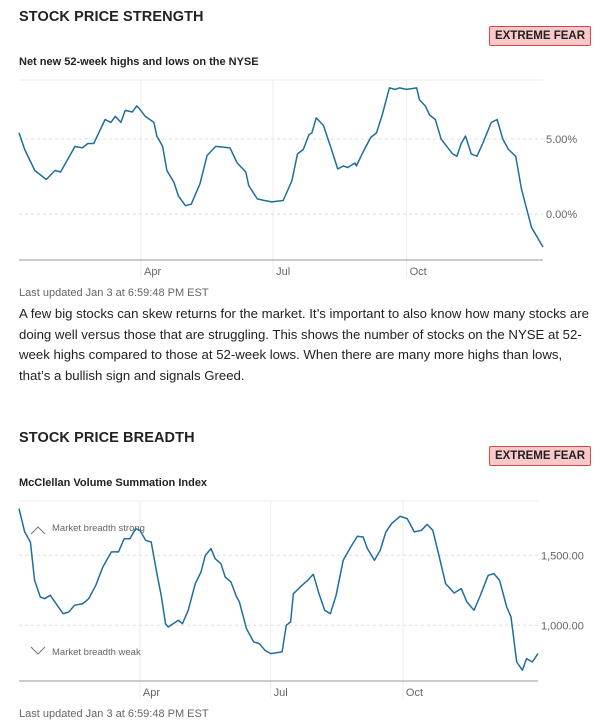 This screenshot has height=728, width=602. Describe the element at coordinates (113, 483) in the screenshot. I see `chart-subtitle-breadth: McClellan Volume Summation Index` at that location.